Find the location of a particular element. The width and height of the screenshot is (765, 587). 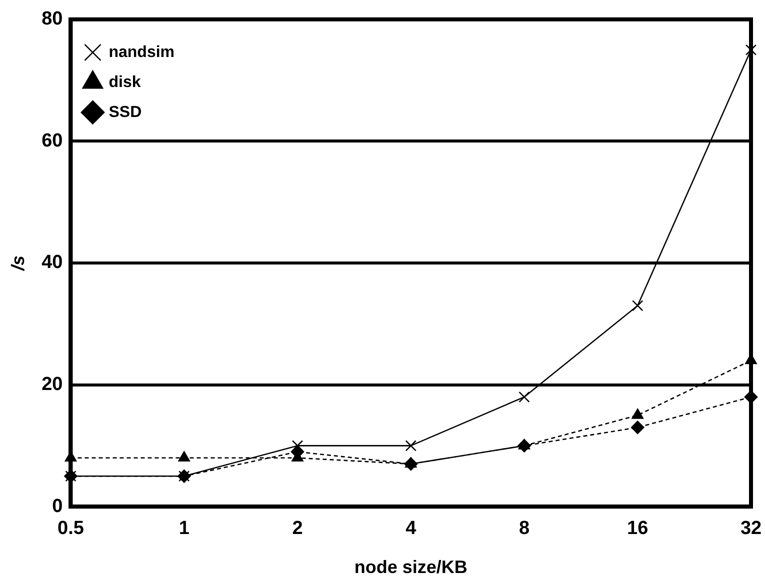

legend-label: nandsim is located at coordinates (141, 52).